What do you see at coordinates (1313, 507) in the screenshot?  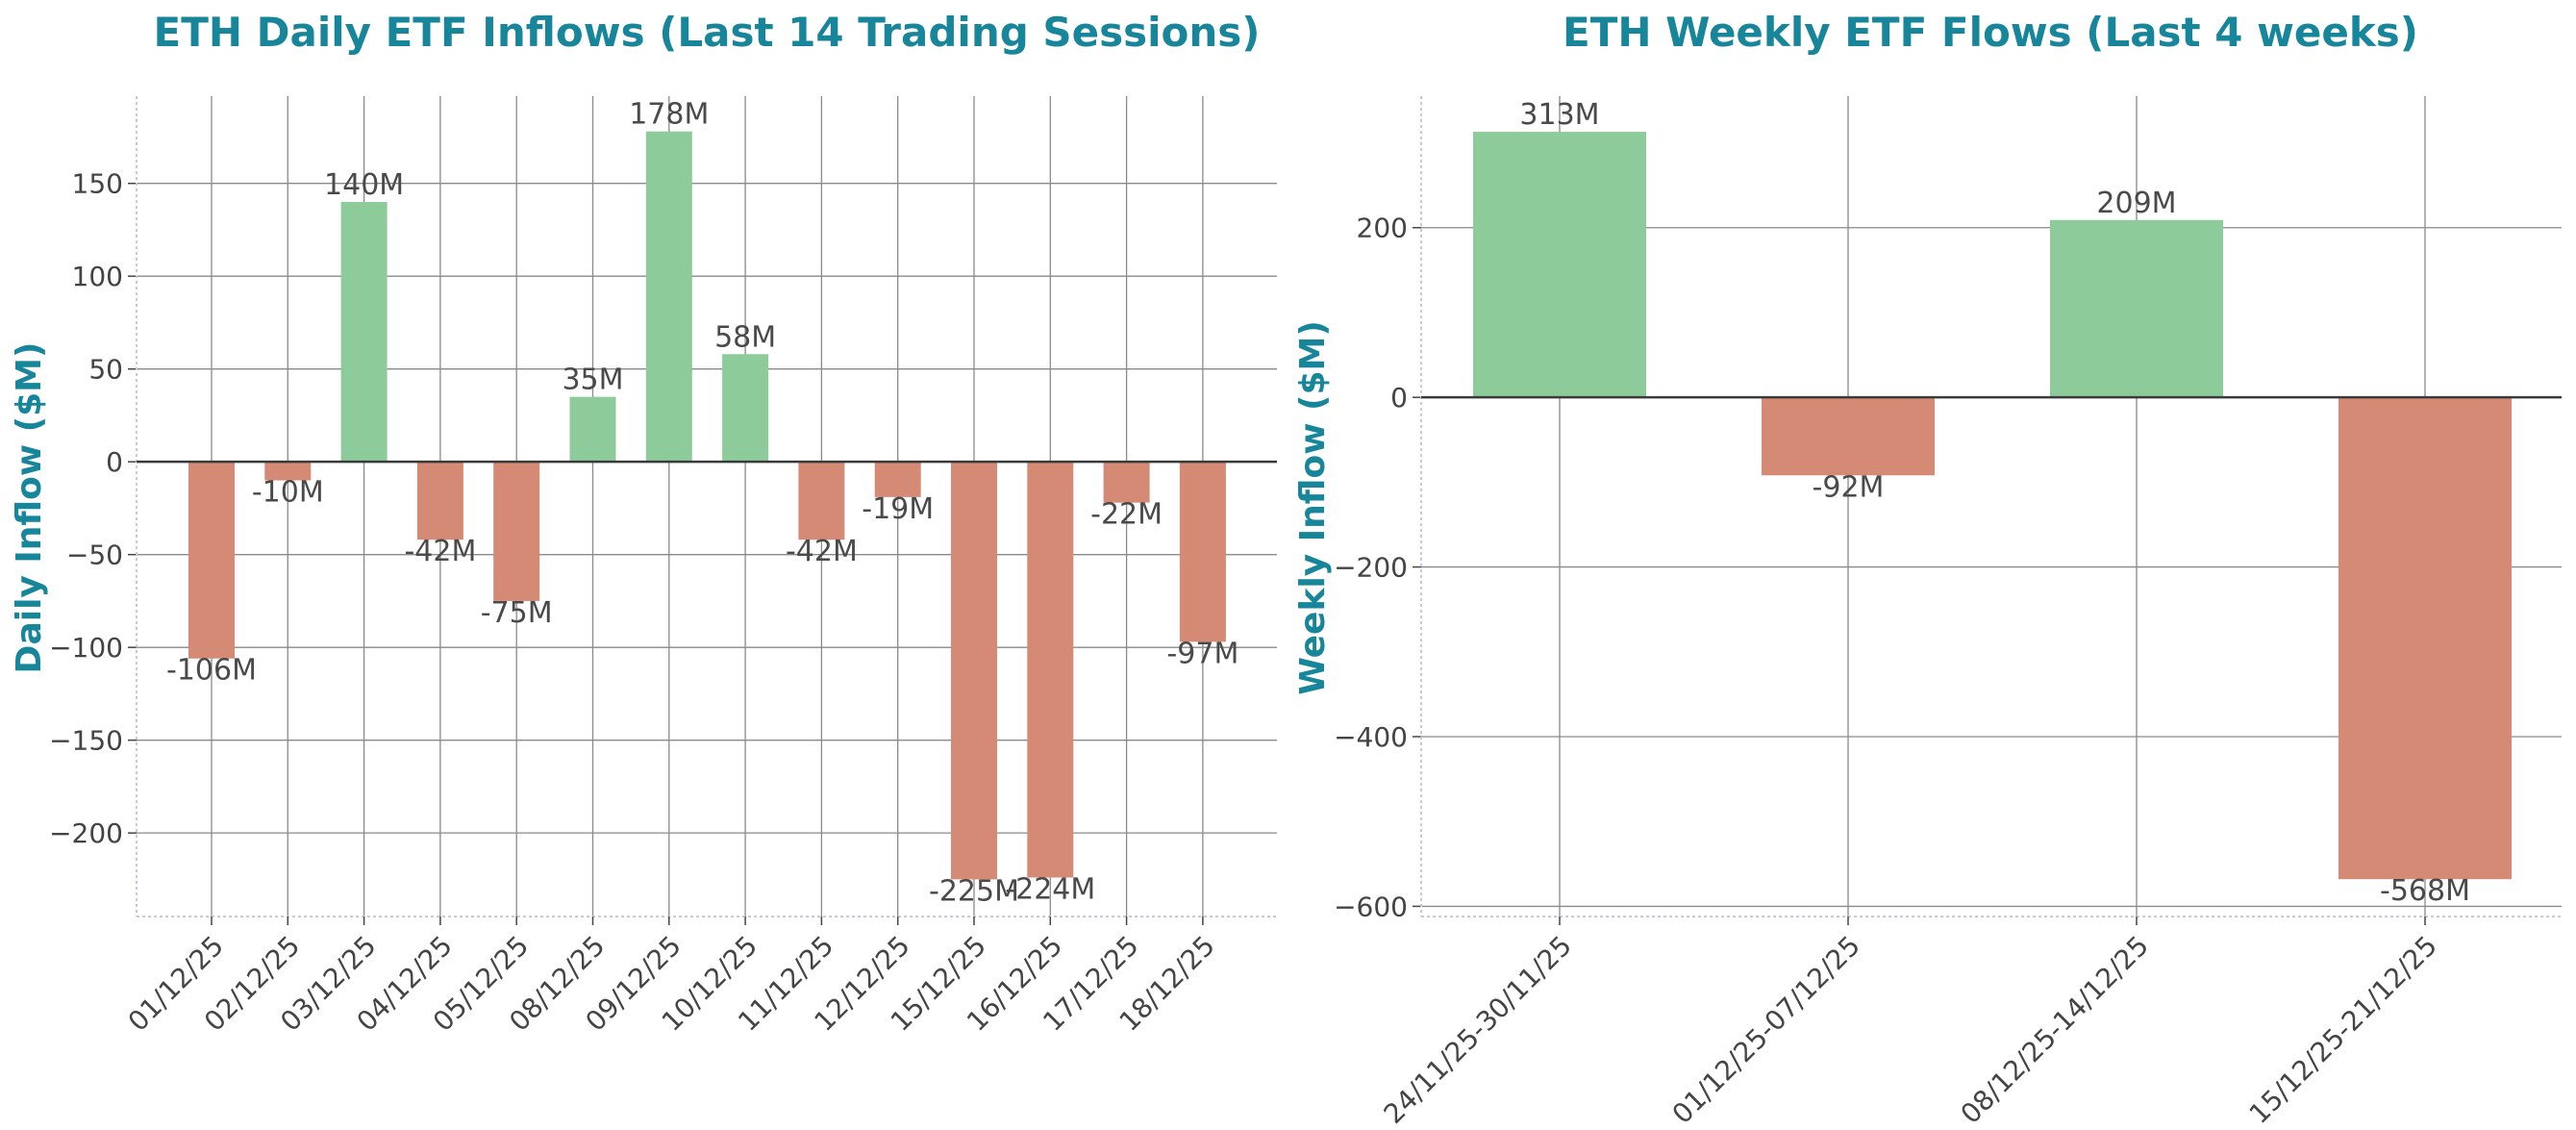 I see `weekly-chart-ylabel: Weekly Inflow ($M)` at bounding box center [1313, 507].